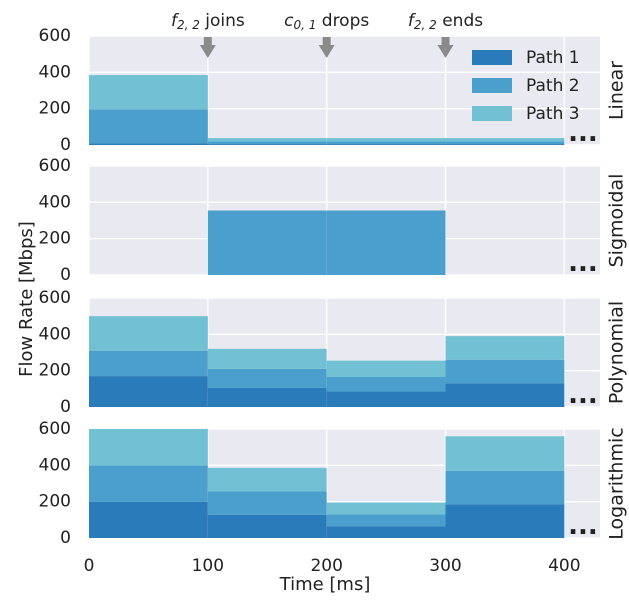  Describe the element at coordinates (327, 34) in the screenshot. I see `event-annotations: f2, 2 joins c0, 1 drops f2, 2 ends` at that location.